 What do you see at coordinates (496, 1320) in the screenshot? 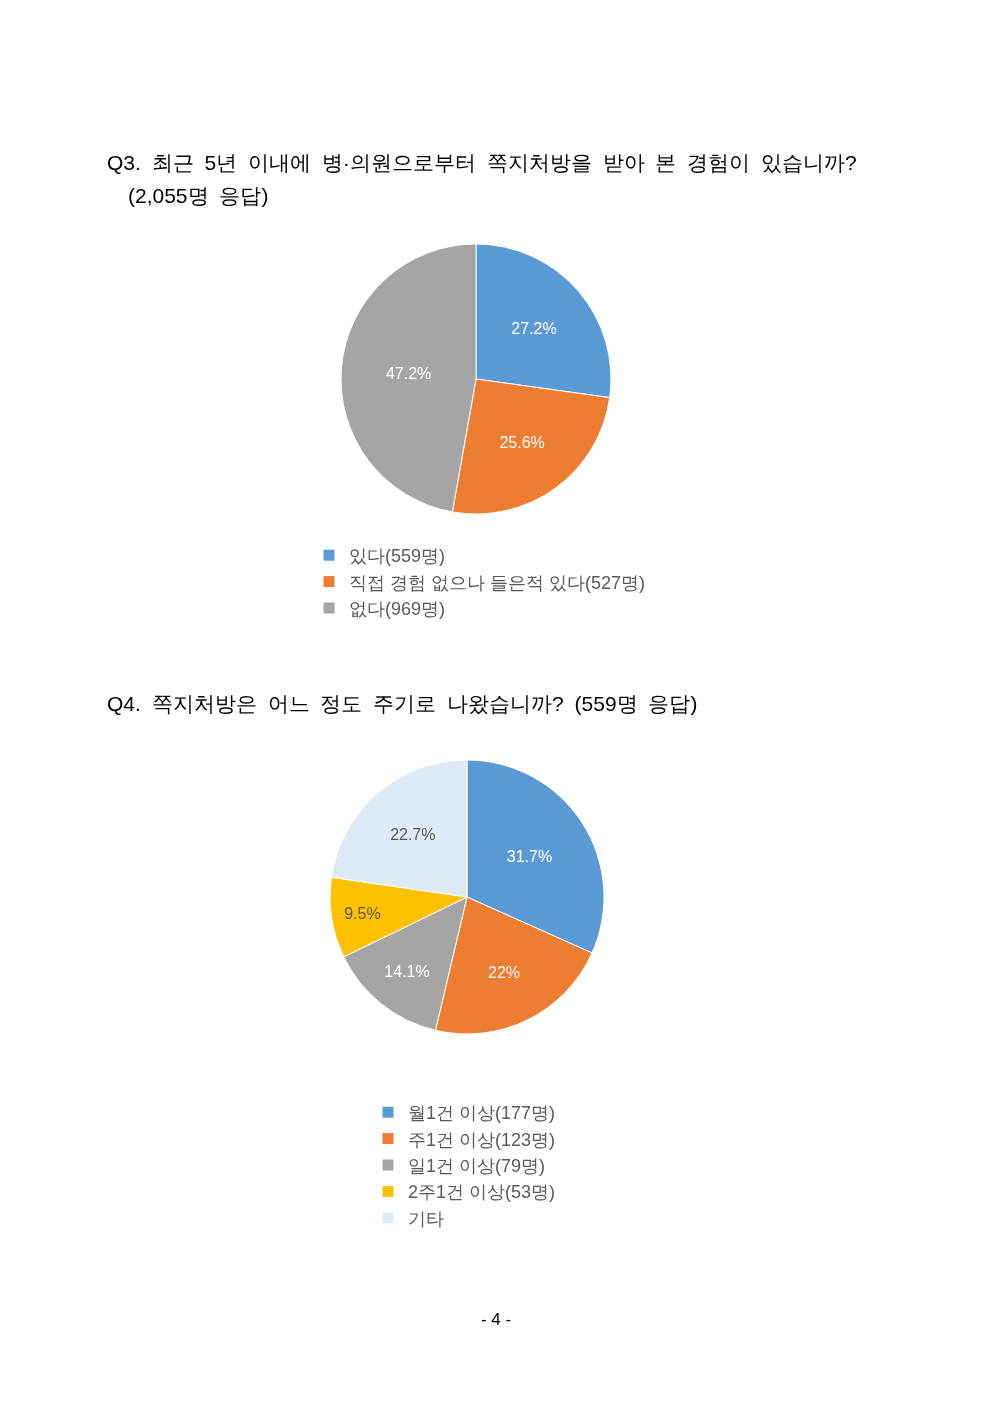
I see `text: - 4 -` at bounding box center [496, 1320].